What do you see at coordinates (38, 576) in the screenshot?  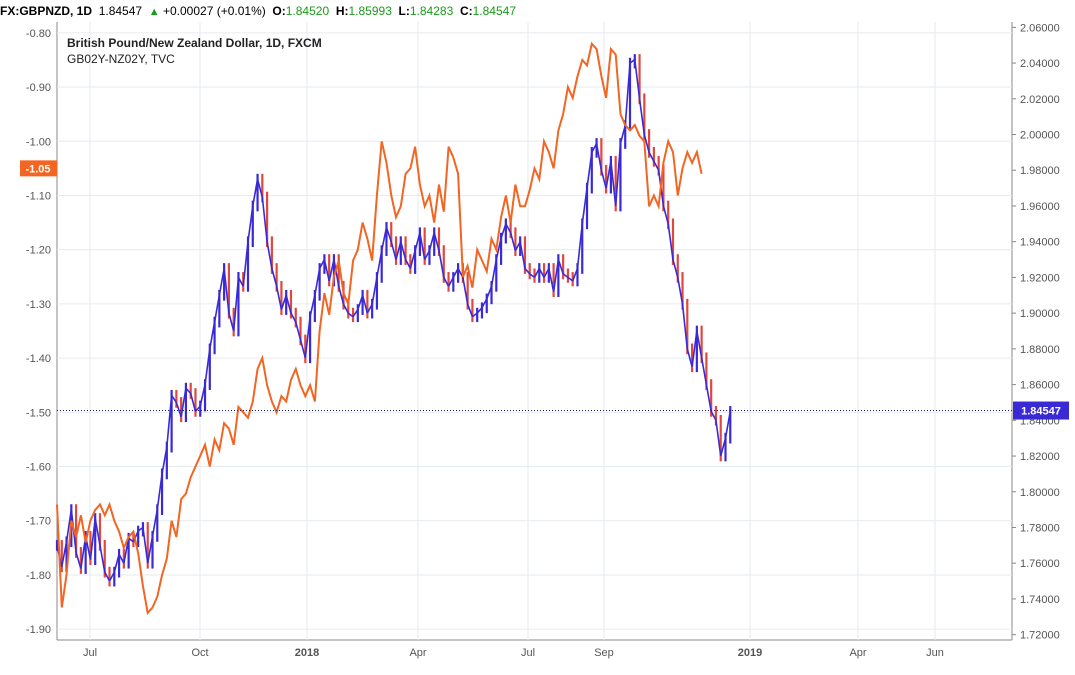 I see `left-tick-label: -1.80` at bounding box center [38, 576].